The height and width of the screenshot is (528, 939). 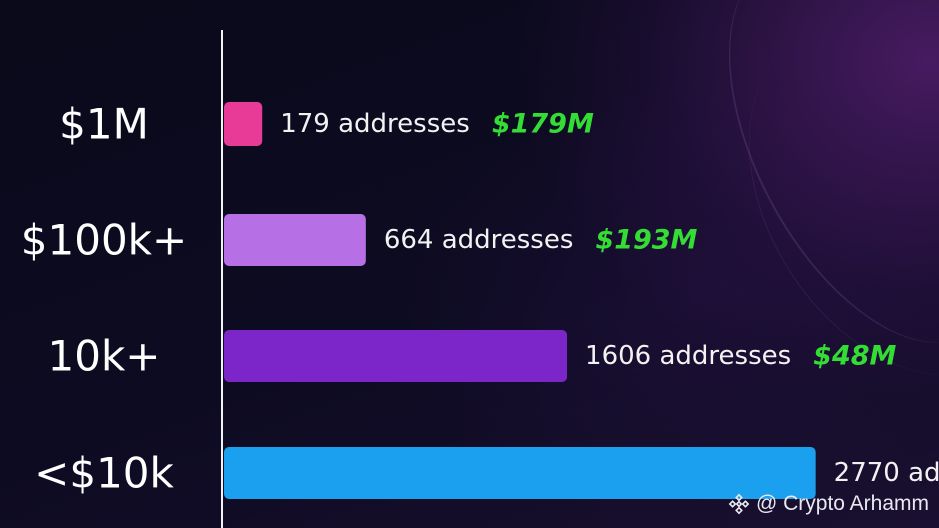 What do you see at coordinates (479, 240) in the screenshot?
I see `value-label: 664 addresses` at bounding box center [479, 240].